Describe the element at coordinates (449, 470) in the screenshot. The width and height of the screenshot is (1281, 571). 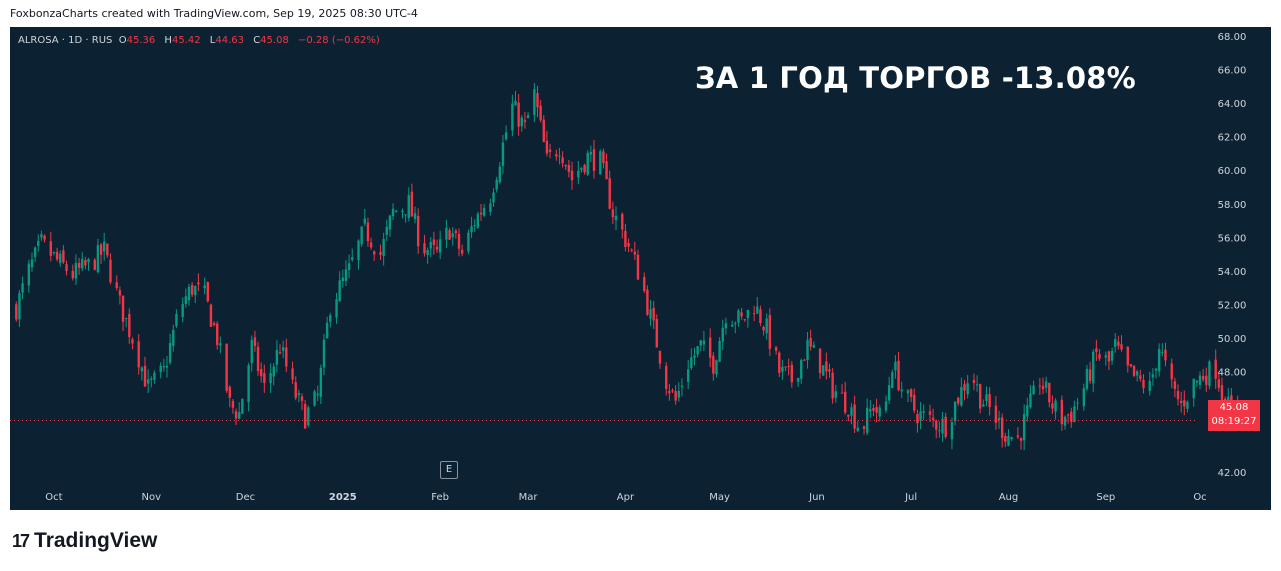
I see `earnings-event-badge: E` at that location.